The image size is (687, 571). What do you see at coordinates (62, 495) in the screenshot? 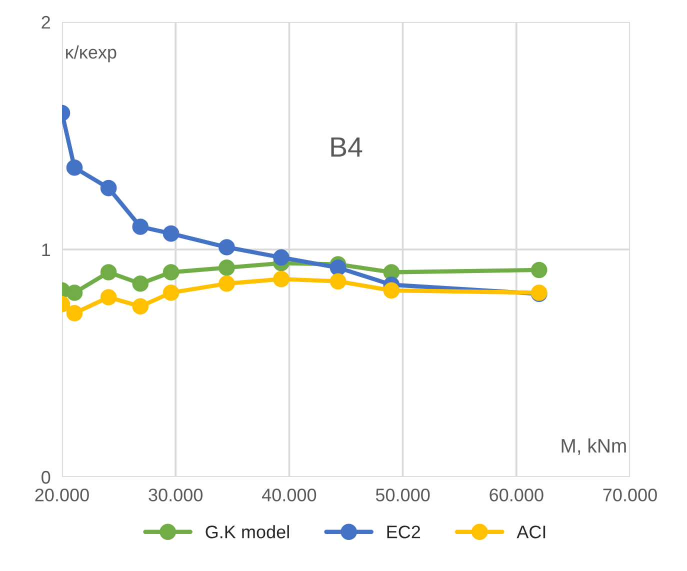
I see `x-tick-label: 20.000` at bounding box center [62, 495].